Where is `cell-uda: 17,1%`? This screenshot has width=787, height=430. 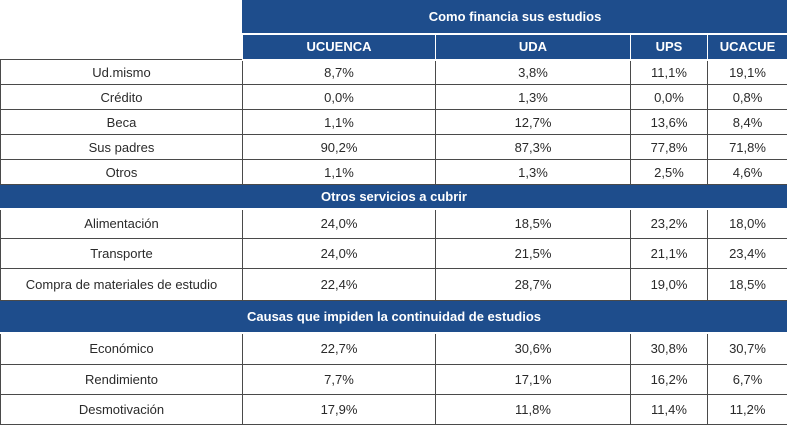 cell-uda: 17,1% is located at coordinates (533, 379).